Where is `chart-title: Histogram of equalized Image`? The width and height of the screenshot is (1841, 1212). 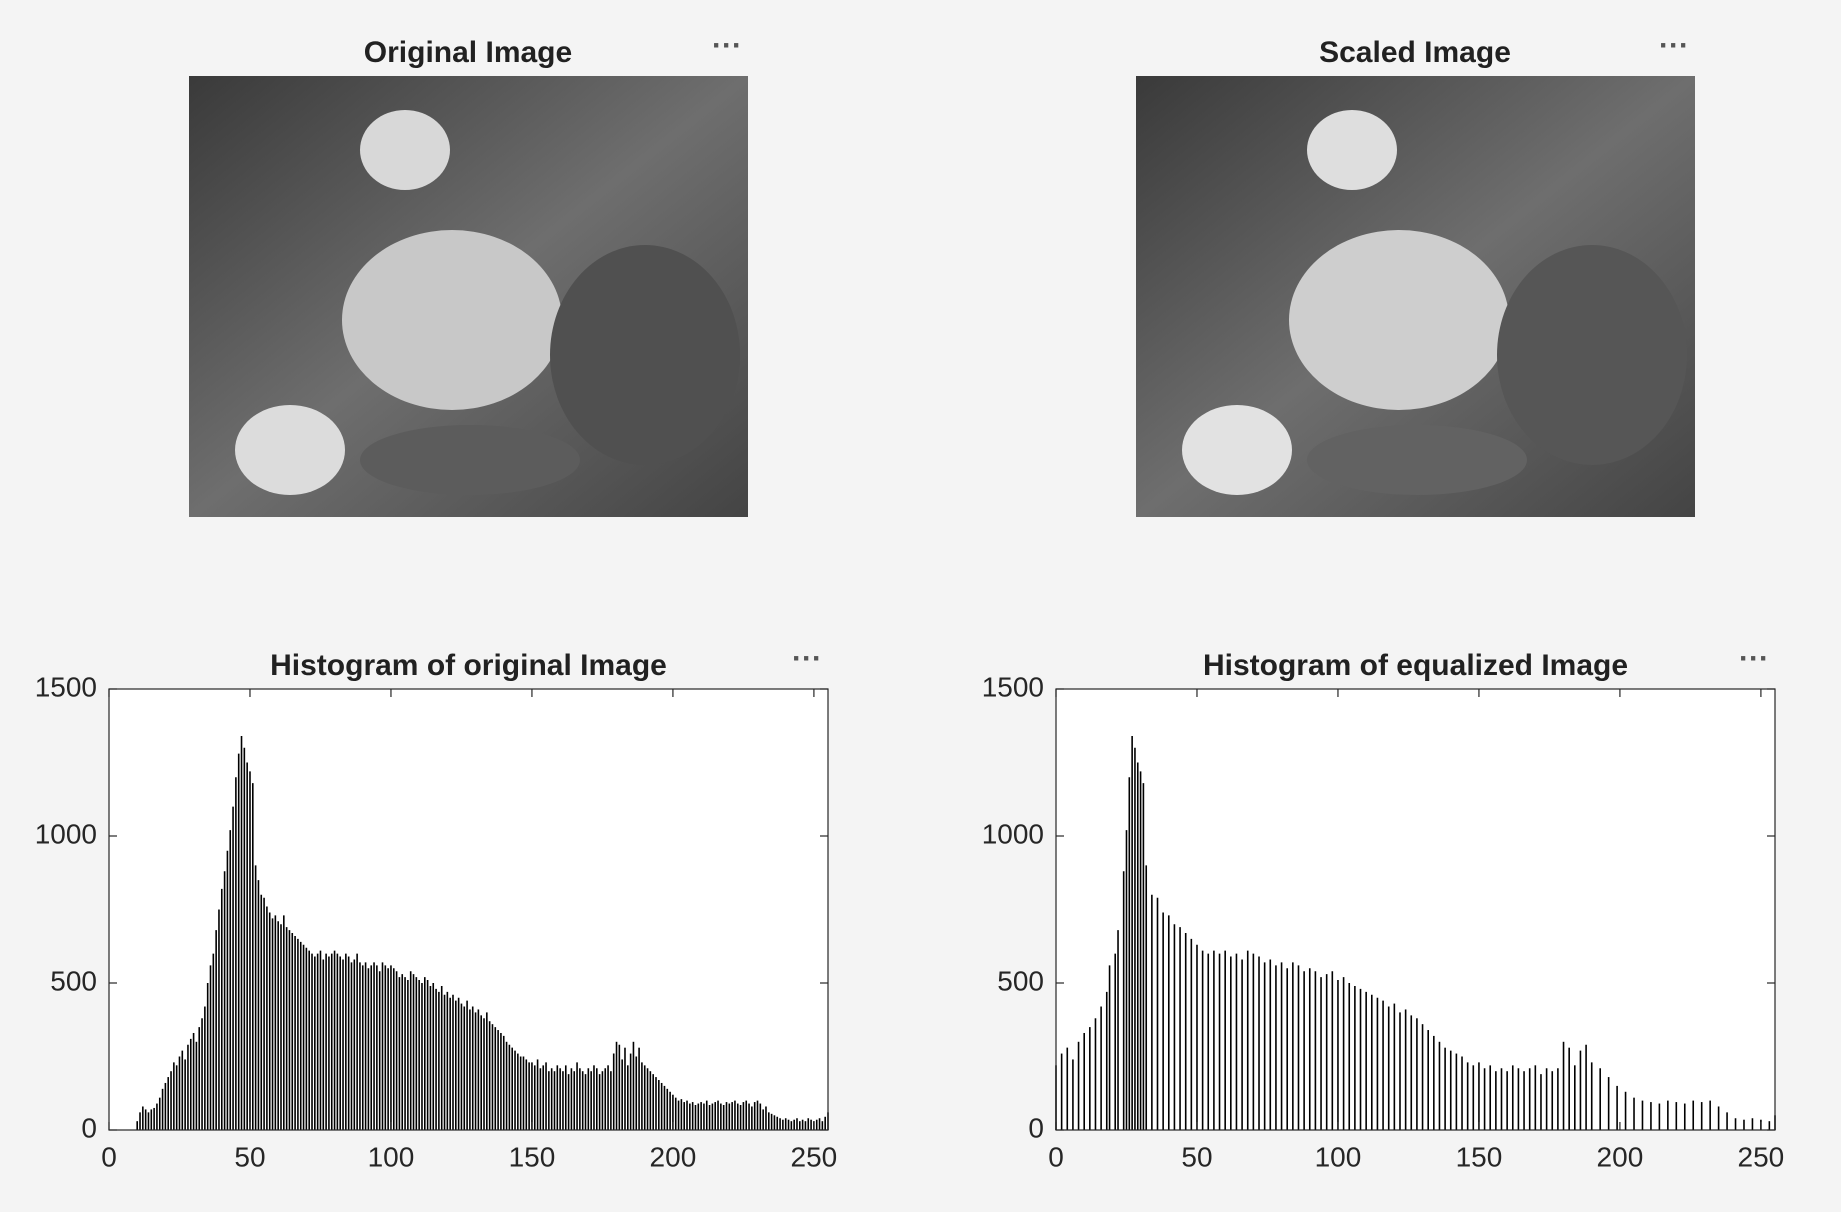
chart-title: Histogram of equalized Image is located at coordinates (1415, 665).